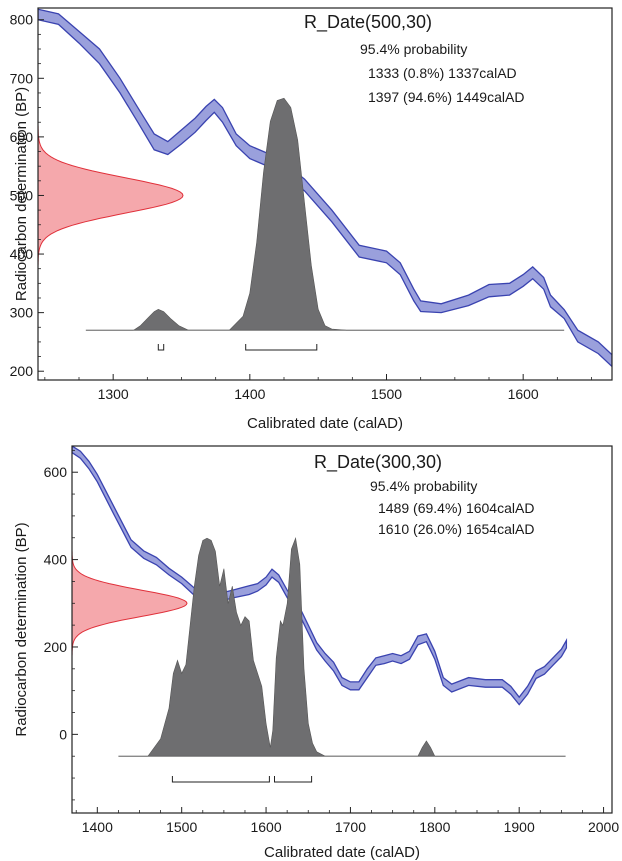 This screenshot has width=622, height=861. I want to click on y-tick-label: 500, so click(22, 195).